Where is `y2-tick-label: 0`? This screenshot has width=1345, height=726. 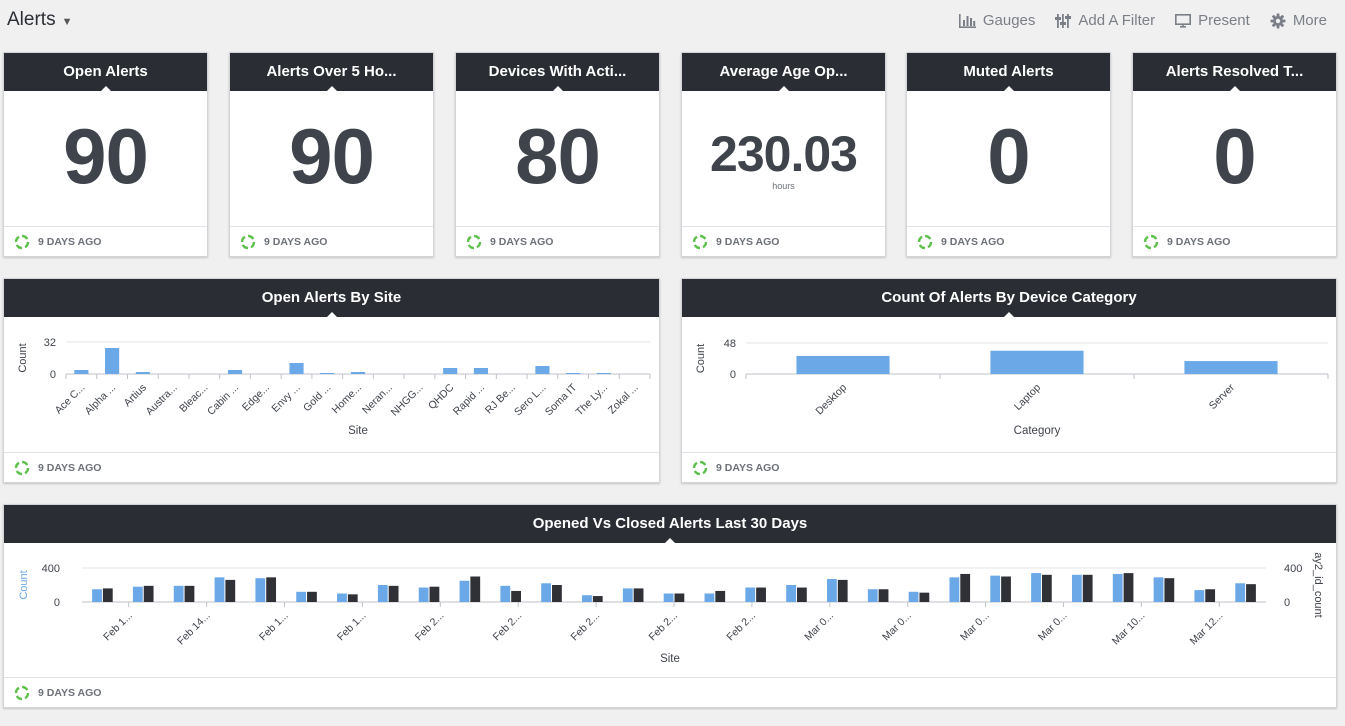 y2-tick-label: 0 is located at coordinates (1287, 603).